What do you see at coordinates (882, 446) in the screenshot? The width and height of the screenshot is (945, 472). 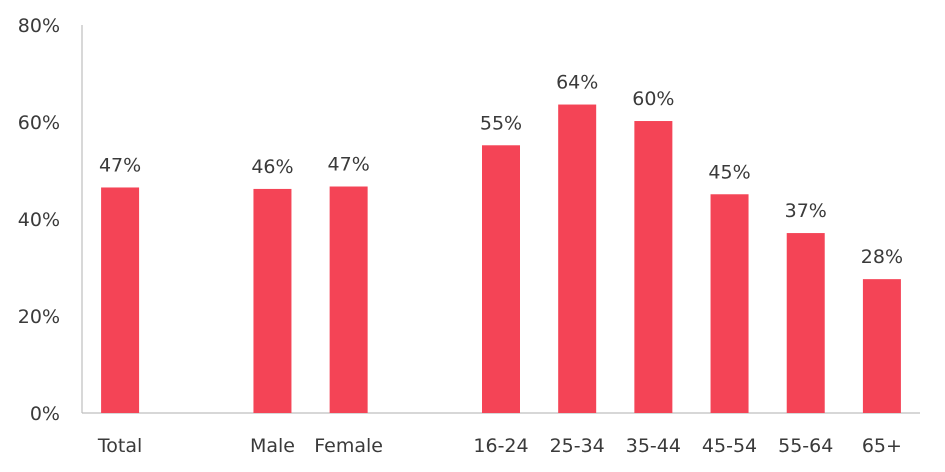 I see `x-category-label: 65+` at bounding box center [882, 446].